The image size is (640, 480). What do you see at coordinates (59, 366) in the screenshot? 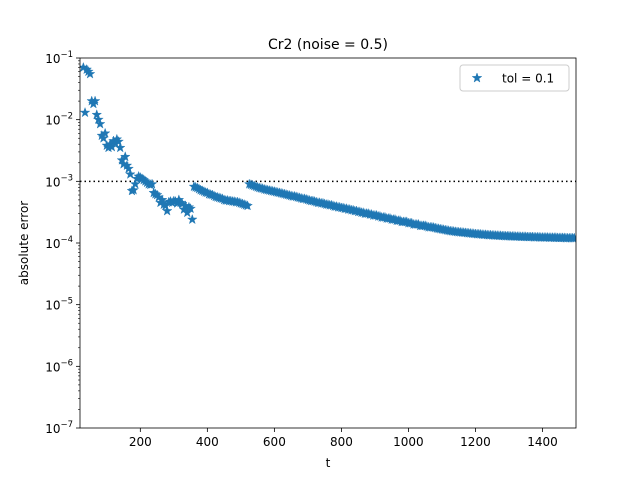
I see `y-tick-label: 10⁻⁶` at bounding box center [59, 366].